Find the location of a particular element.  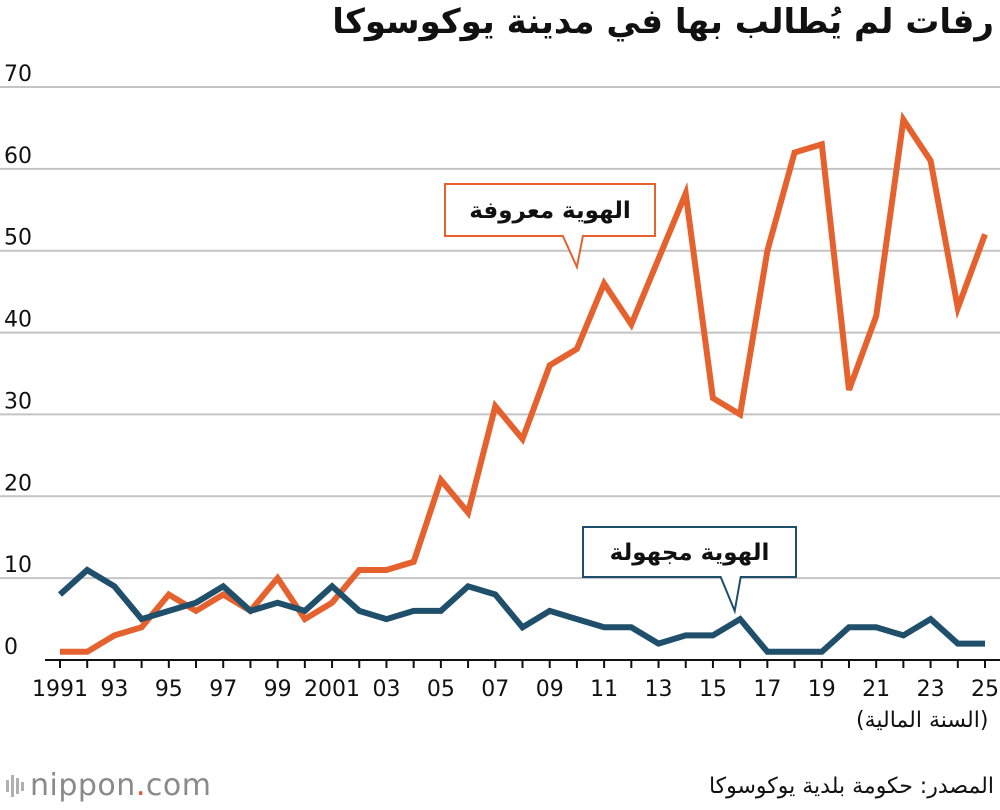

y-tick-label: 40 is located at coordinates (18, 320).